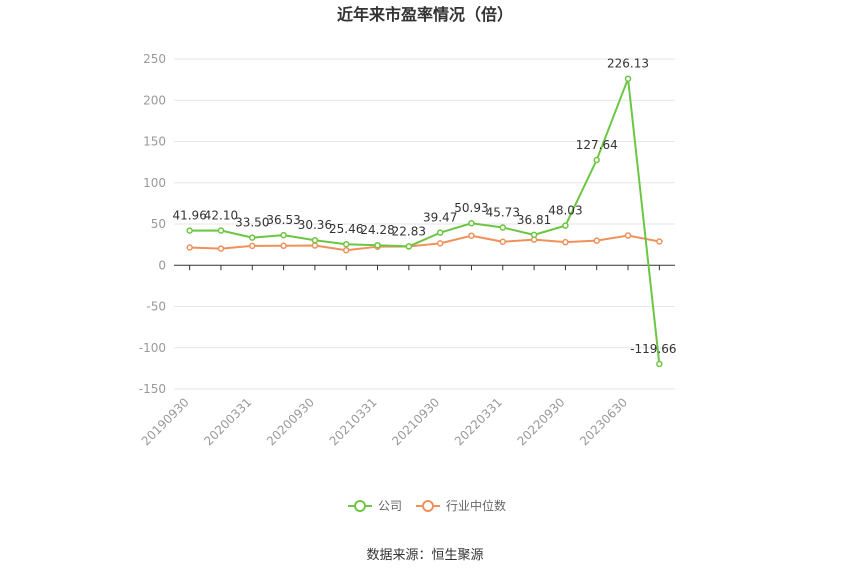 Image resolution: width=850 pixels, height=575 pixels. Describe the element at coordinates (440, 218) in the screenshot. I see `data-label-8: 39.47` at that location.